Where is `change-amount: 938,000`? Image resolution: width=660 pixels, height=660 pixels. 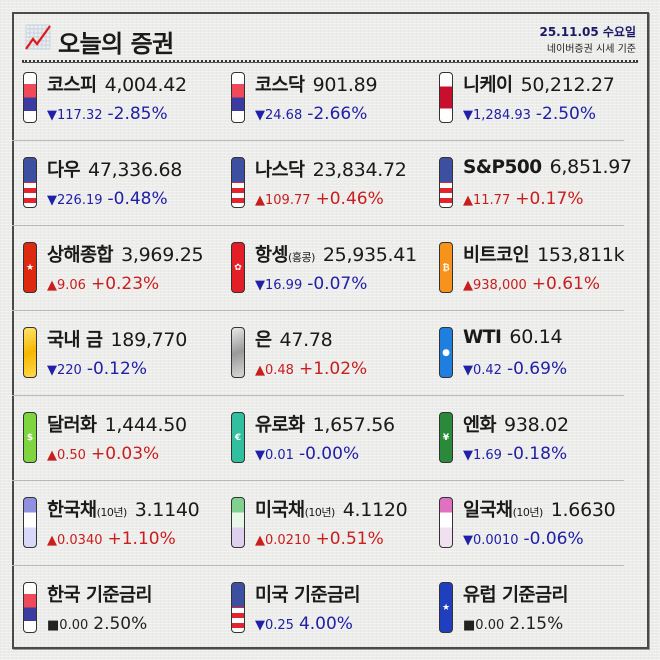
change-amount: 938,000 is located at coordinates (500, 285).